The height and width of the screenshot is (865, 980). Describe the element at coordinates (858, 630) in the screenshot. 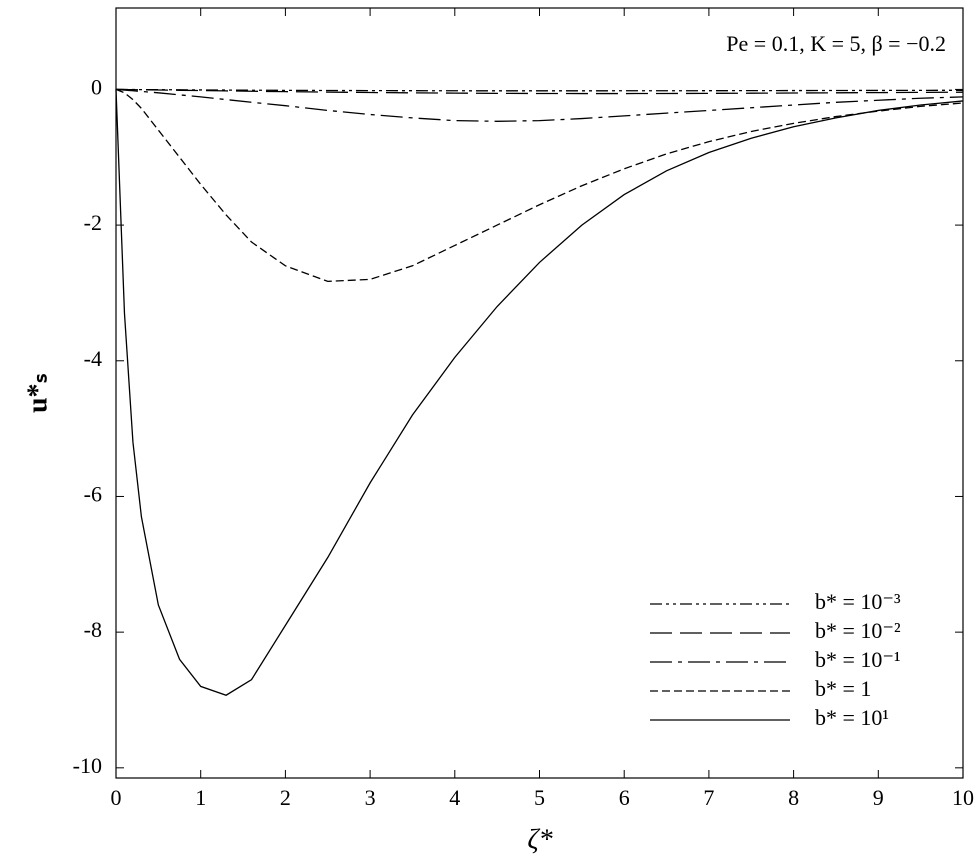

I see `legend-label: b* = 10⁻²` at that location.